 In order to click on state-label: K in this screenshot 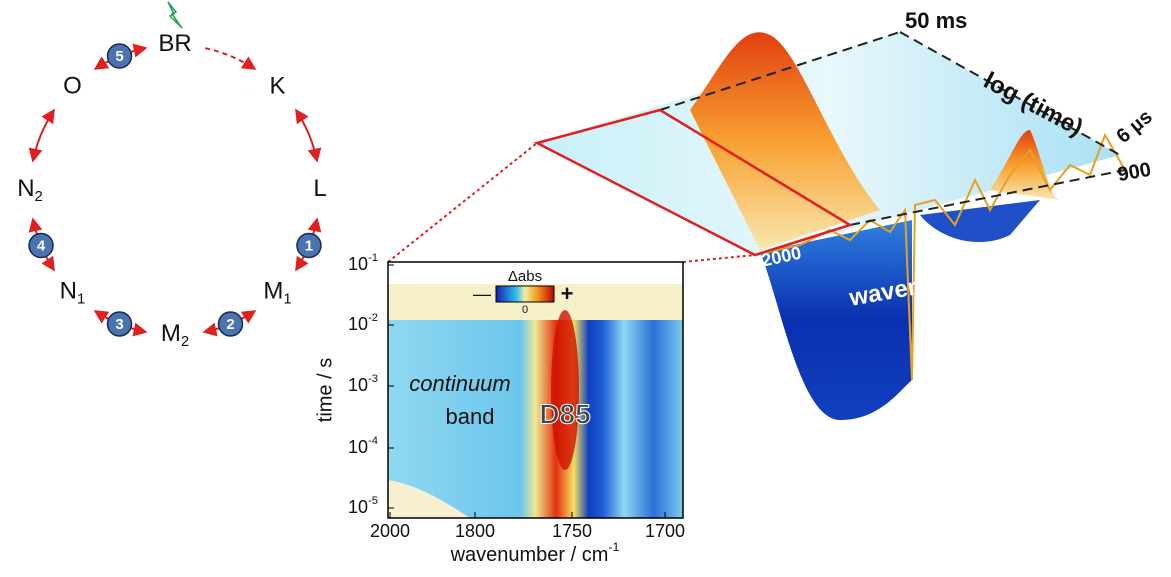, I will do `click(278, 86)`.